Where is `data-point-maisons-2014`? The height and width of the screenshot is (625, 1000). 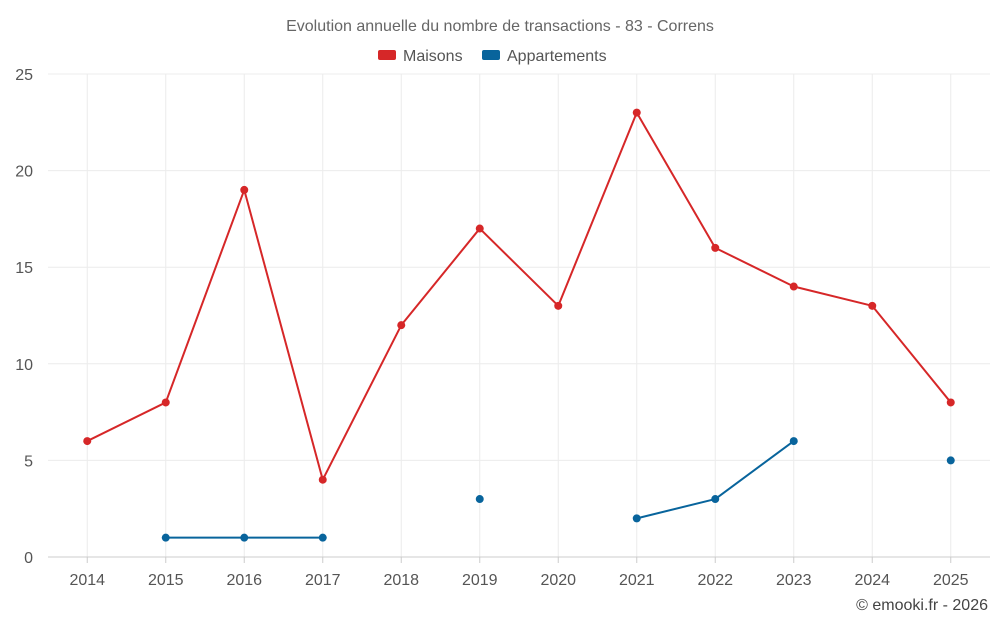
data-point-maisons-2014 is located at coordinates (87, 441).